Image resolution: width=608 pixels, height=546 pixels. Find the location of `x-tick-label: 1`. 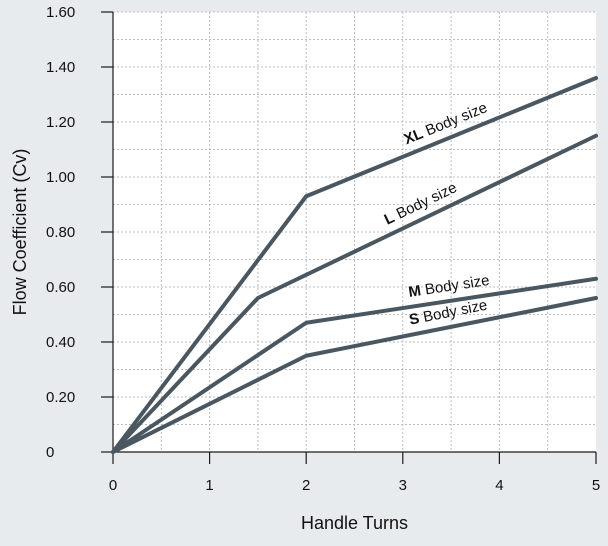

x-tick-label: 1 is located at coordinates (209, 485).